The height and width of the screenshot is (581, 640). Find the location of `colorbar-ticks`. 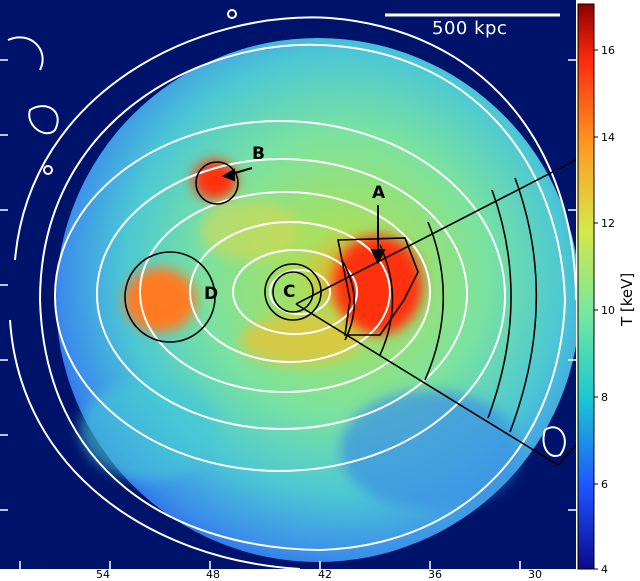

colorbar-ticks is located at coordinates (596, 309).